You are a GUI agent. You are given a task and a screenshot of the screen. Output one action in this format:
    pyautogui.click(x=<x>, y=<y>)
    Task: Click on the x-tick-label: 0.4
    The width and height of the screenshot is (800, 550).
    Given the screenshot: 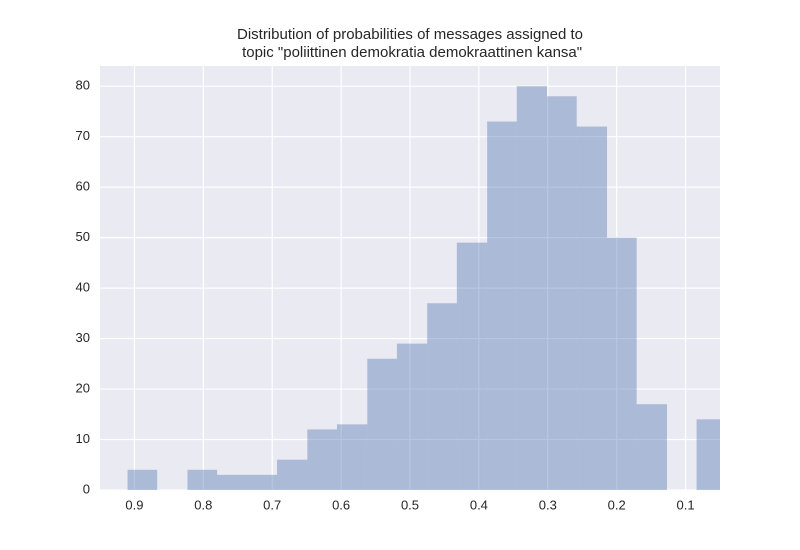 What is the action you would take?
    pyautogui.click(x=479, y=504)
    